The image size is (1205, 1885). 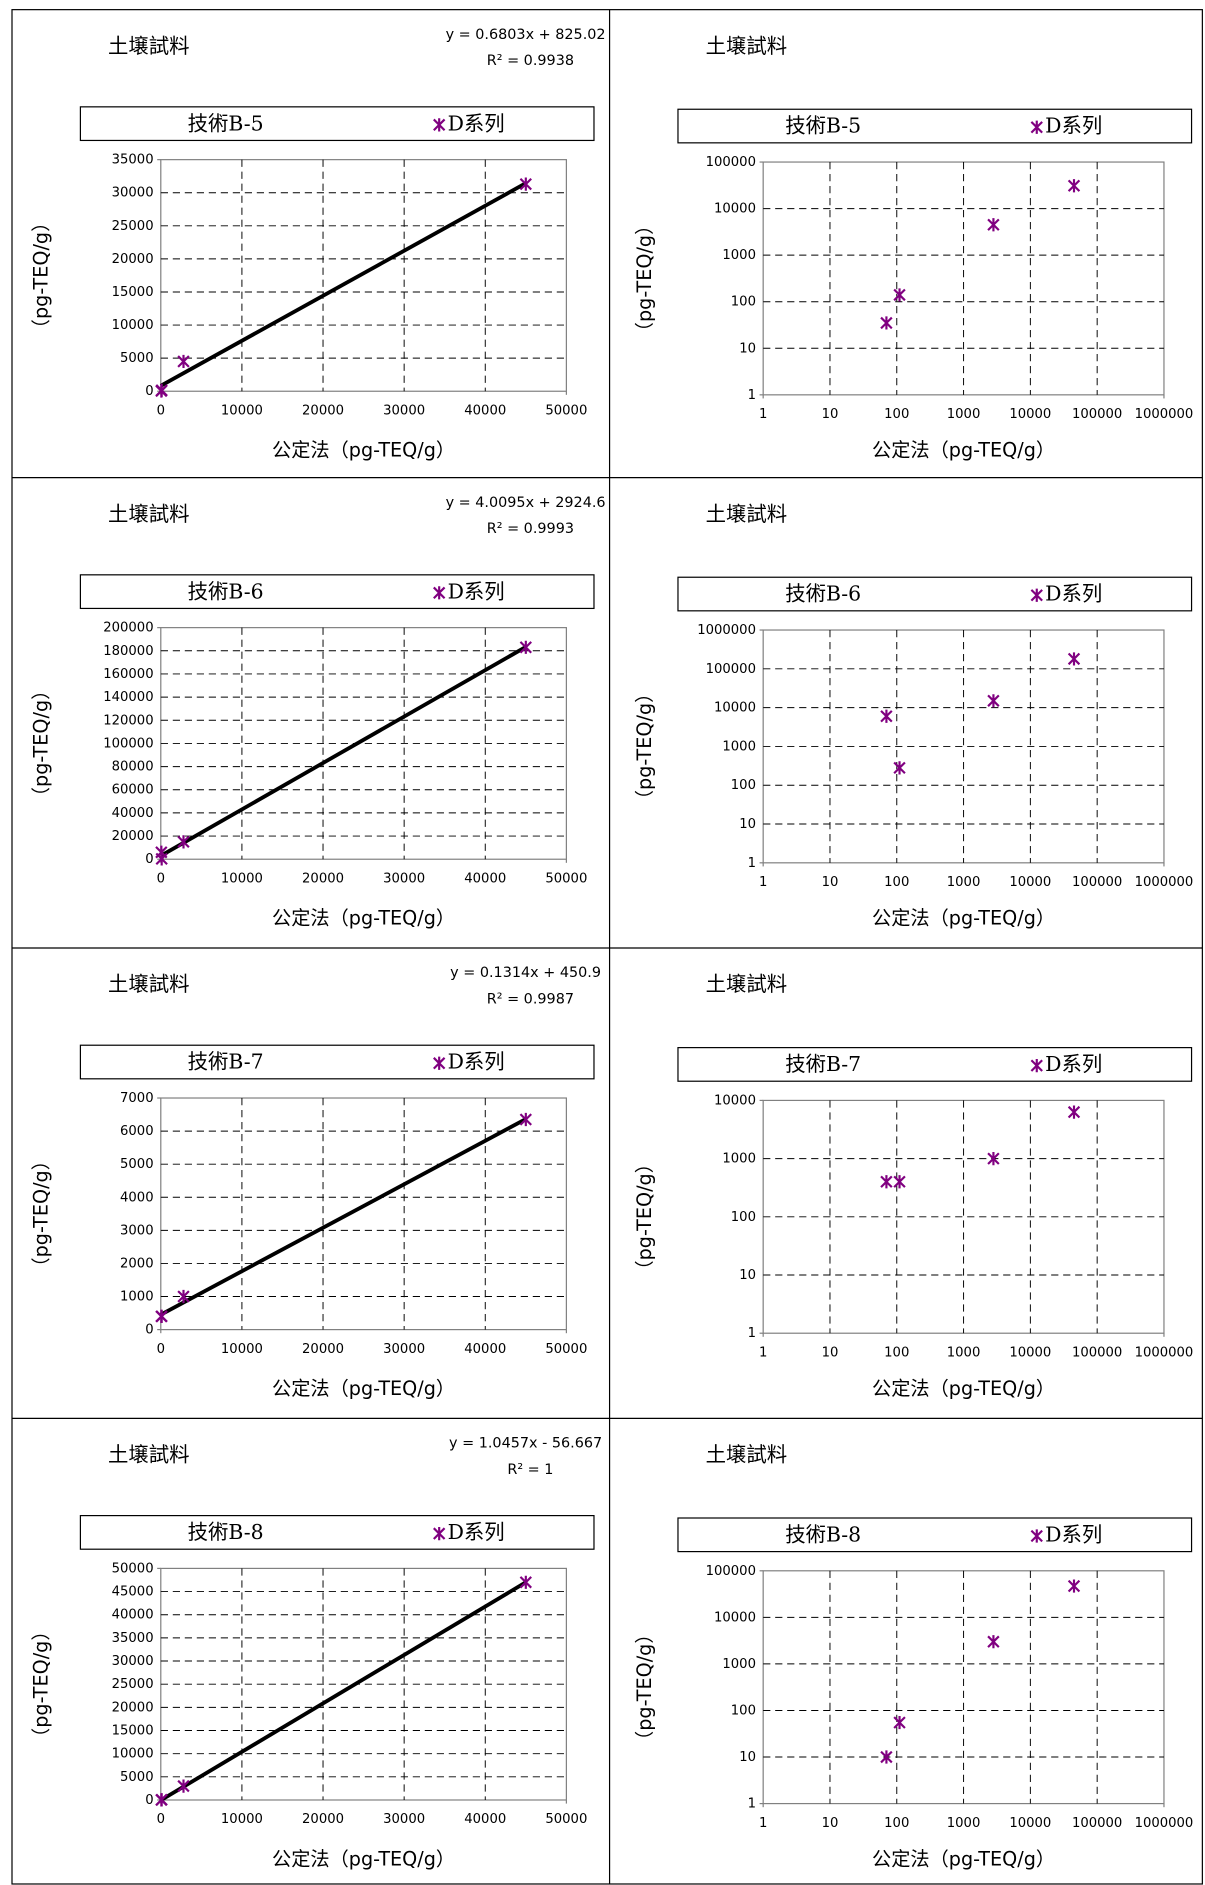 What do you see at coordinates (128, 651) in the screenshot?
I see `y-tick-label: 180000` at bounding box center [128, 651].